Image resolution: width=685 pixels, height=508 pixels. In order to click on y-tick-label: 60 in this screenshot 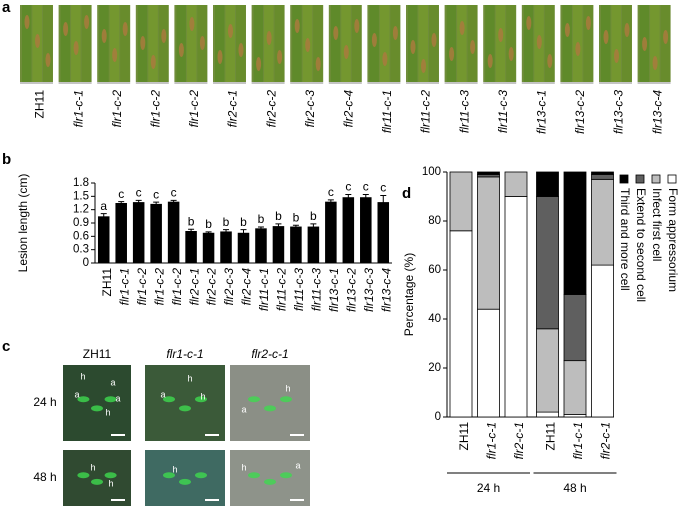, I will do `click(434, 270)`.